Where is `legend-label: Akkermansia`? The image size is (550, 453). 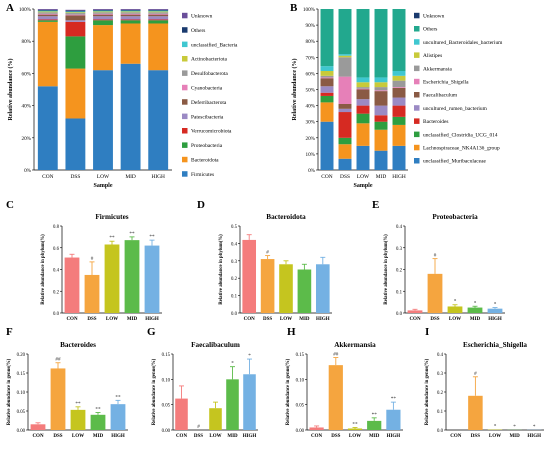
legend-label: Akkermansia is located at coordinates (437, 69).